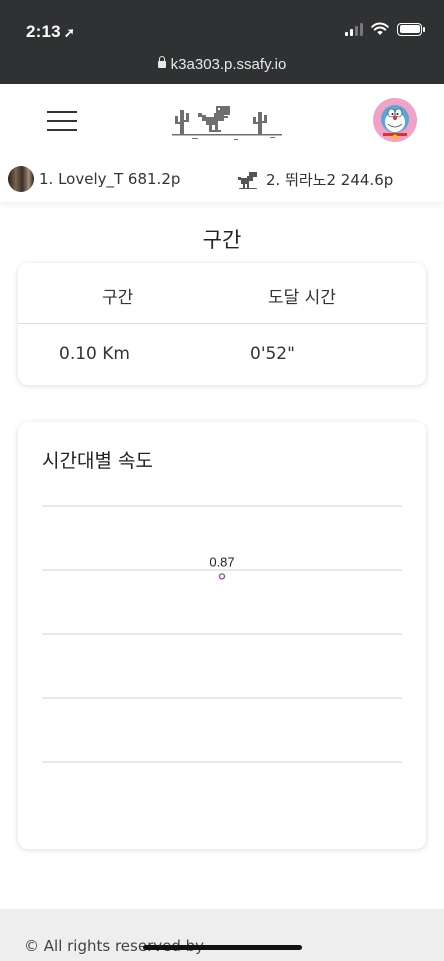 The height and width of the screenshot is (961, 444). What do you see at coordinates (222, 293) in the screenshot?
I see `split-table-header: 구간 도달 시간` at bounding box center [222, 293].